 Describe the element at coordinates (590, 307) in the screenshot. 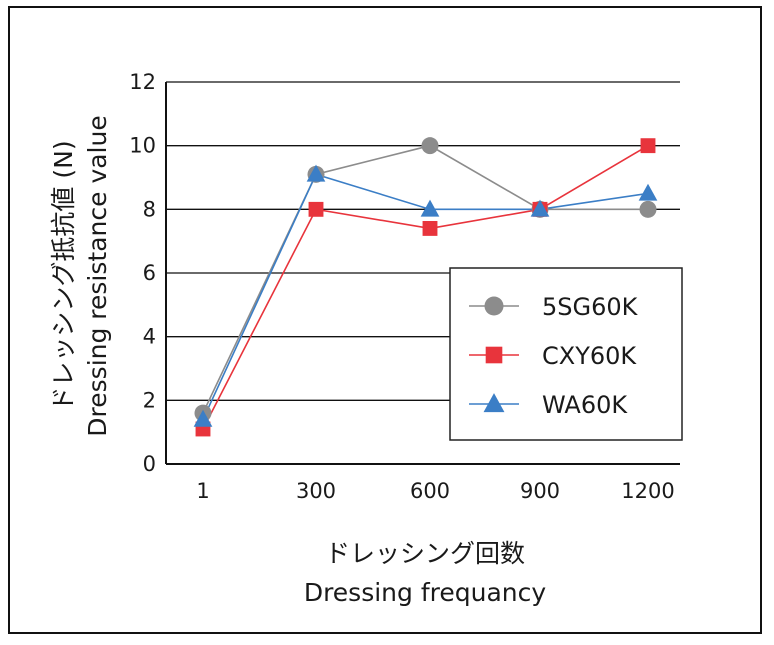

I see `legend-label: 5SG60K` at that location.